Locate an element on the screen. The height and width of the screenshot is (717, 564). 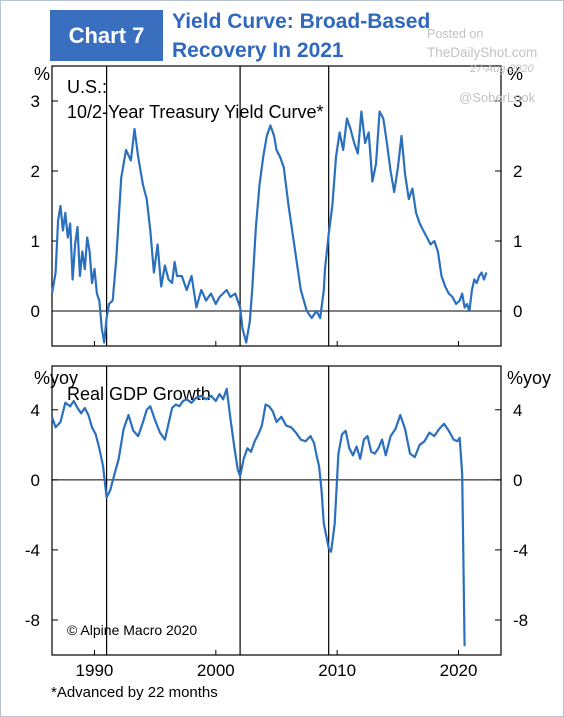
panel2-unit-right: %yoy is located at coordinates (529, 378).